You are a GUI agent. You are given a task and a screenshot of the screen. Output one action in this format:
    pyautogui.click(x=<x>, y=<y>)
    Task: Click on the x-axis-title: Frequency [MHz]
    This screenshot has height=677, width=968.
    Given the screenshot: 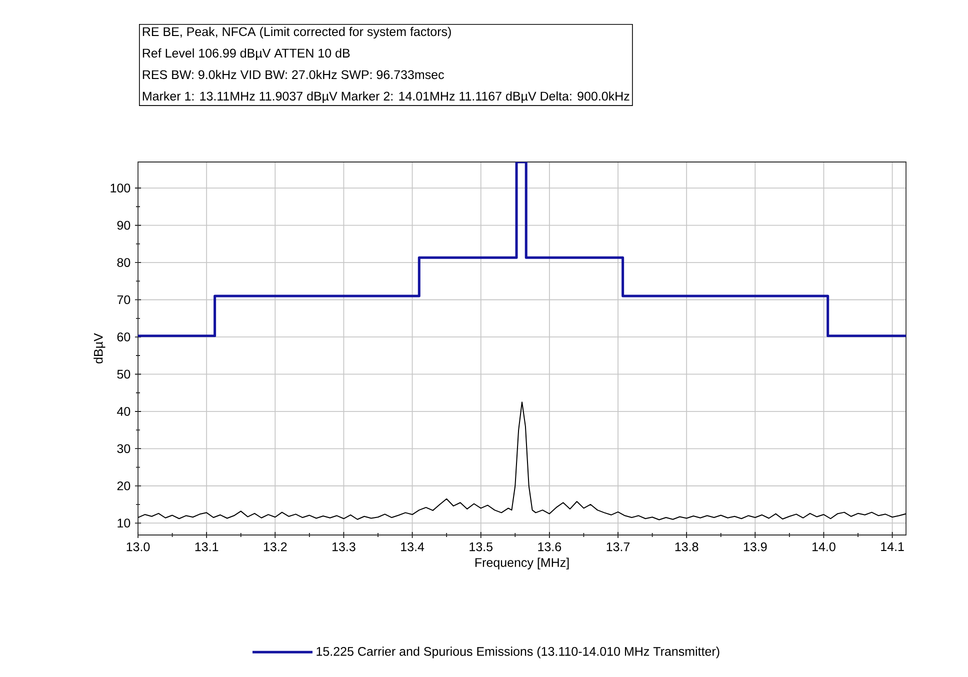 What is the action you would take?
    pyautogui.click(x=522, y=564)
    